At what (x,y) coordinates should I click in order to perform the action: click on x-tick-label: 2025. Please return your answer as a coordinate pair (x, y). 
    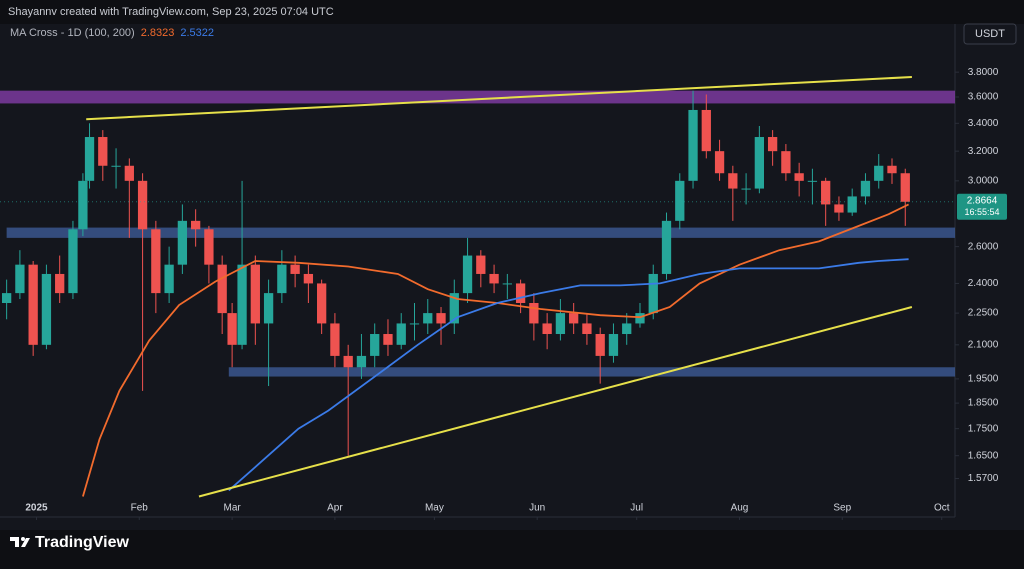
    Looking at the image, I should click on (36, 508).